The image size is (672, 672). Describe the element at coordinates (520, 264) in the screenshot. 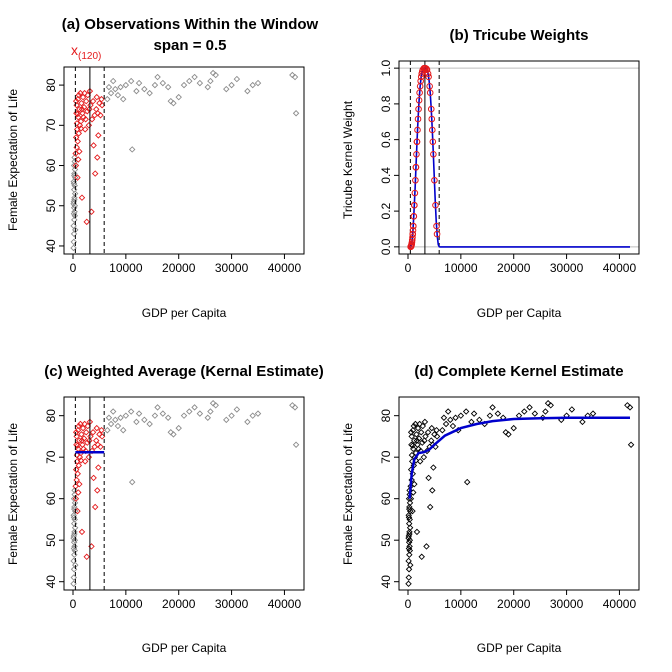

I see `panel-b-x-axis: 0 10000 20000 30000 40000` at that location.